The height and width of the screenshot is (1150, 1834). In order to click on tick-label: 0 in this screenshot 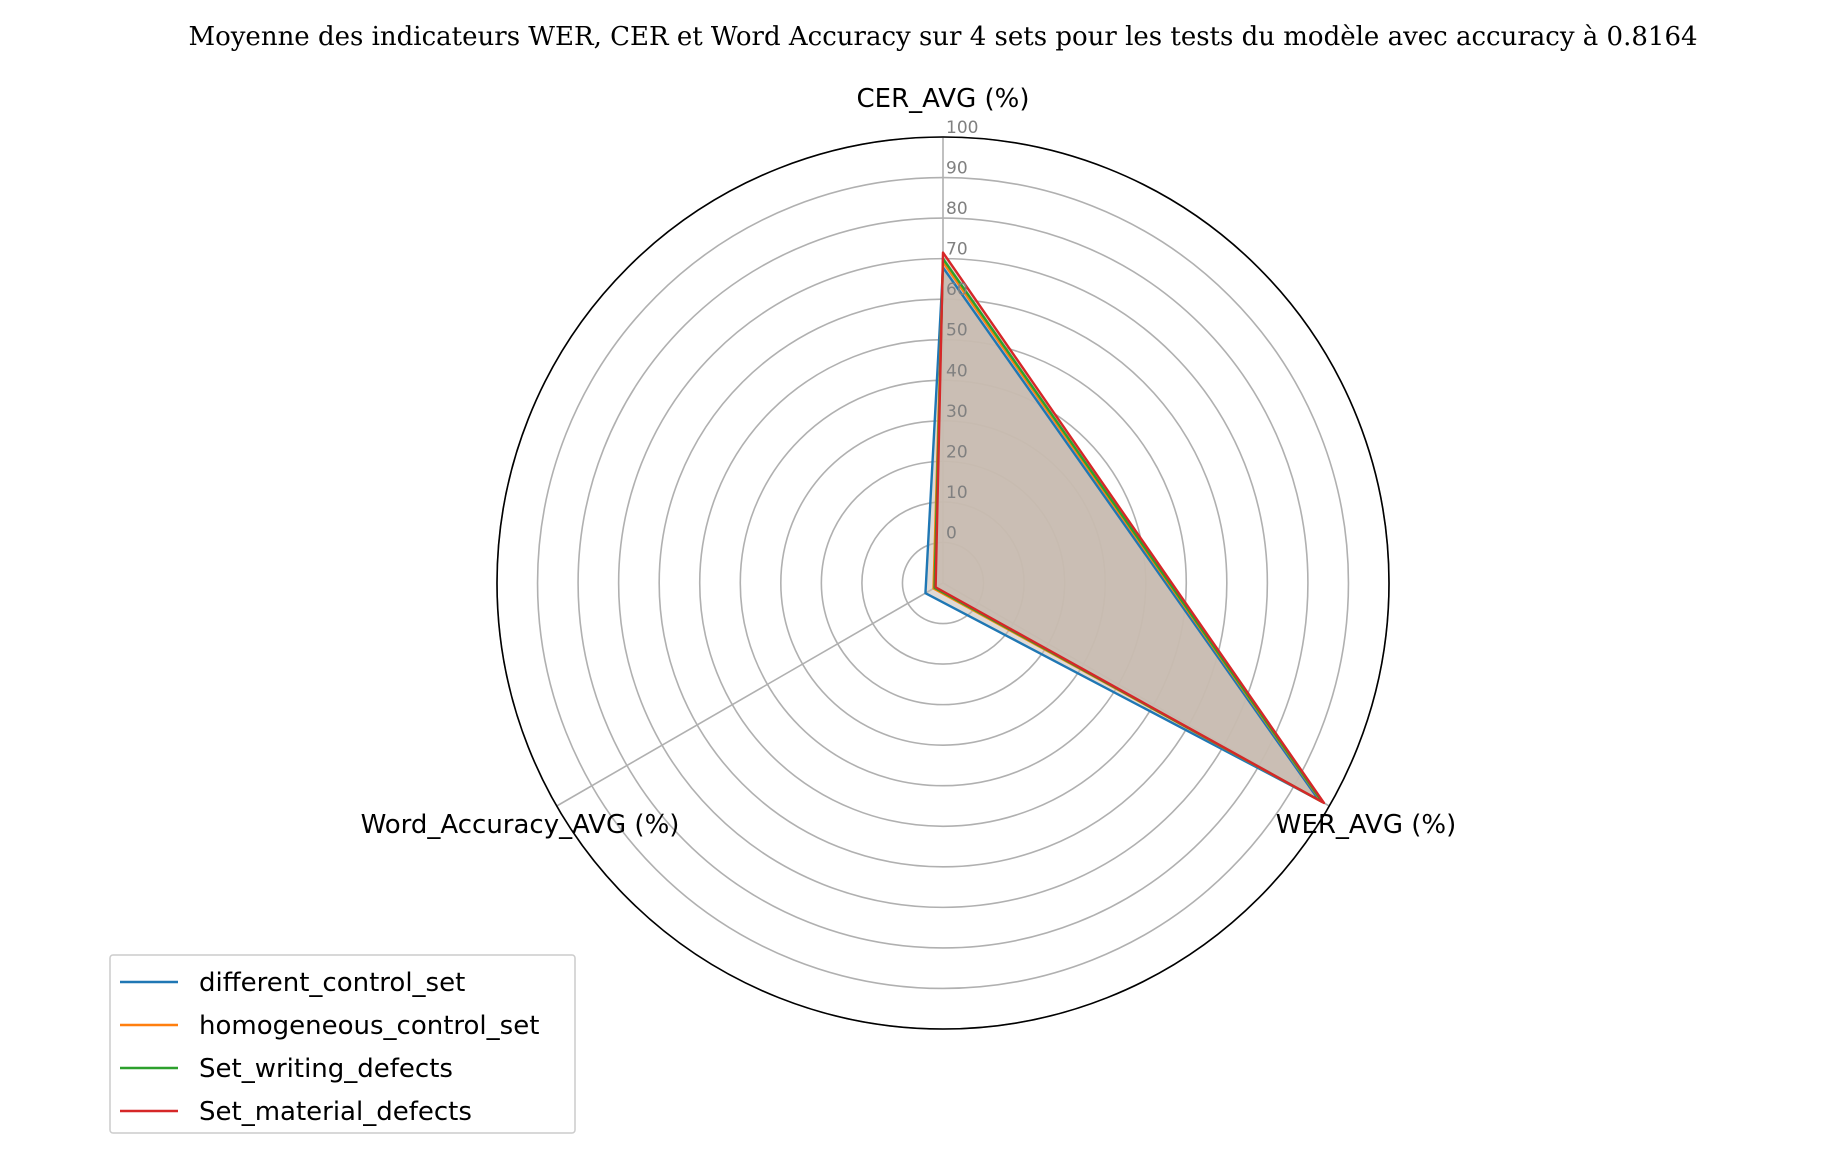, I will do `click(951, 533)`.